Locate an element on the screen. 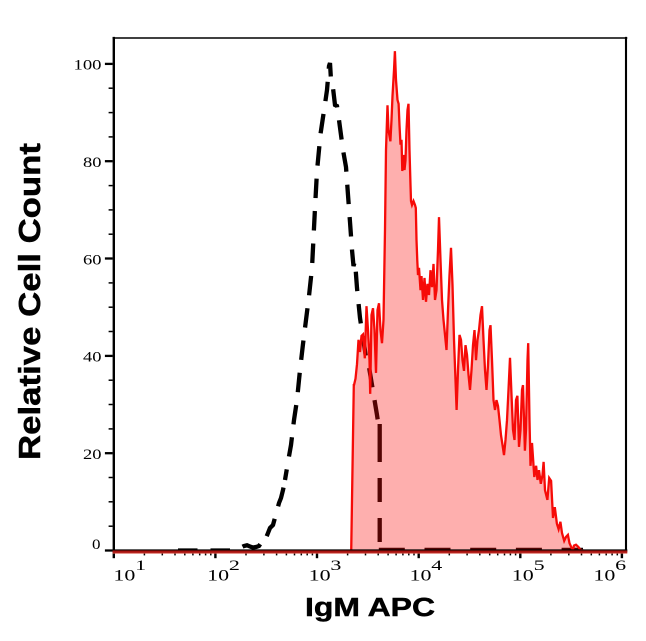 The image size is (646, 641). svg-text: 4 is located at coordinates (437, 566).